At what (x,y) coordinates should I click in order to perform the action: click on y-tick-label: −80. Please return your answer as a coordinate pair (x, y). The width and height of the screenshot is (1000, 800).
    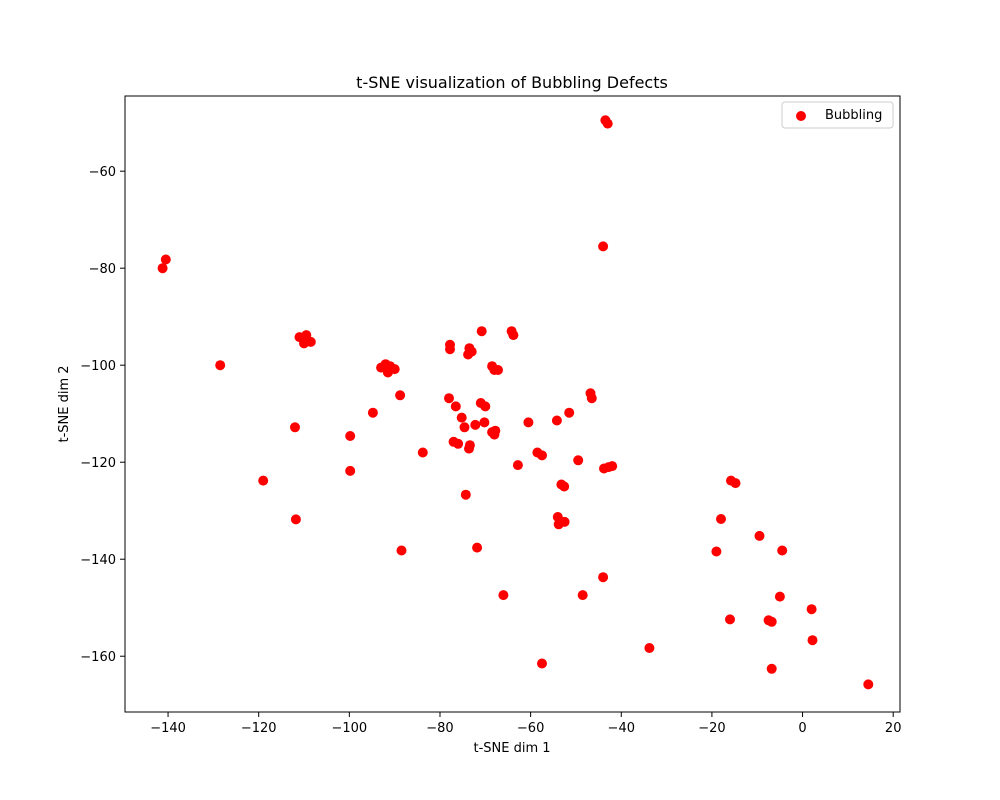
    Looking at the image, I should click on (102, 269).